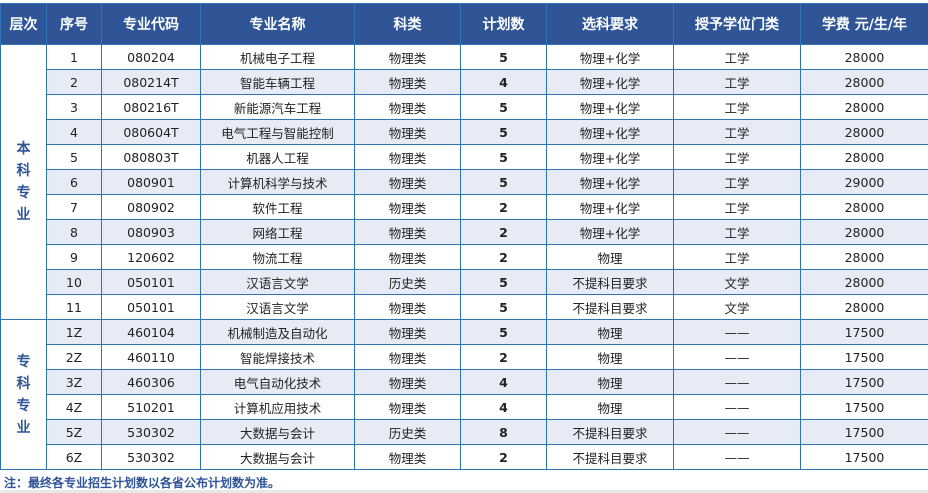 The height and width of the screenshot is (493, 928). What do you see at coordinates (407, 432) in the screenshot?
I see `cell-category: 历史类` at bounding box center [407, 432].